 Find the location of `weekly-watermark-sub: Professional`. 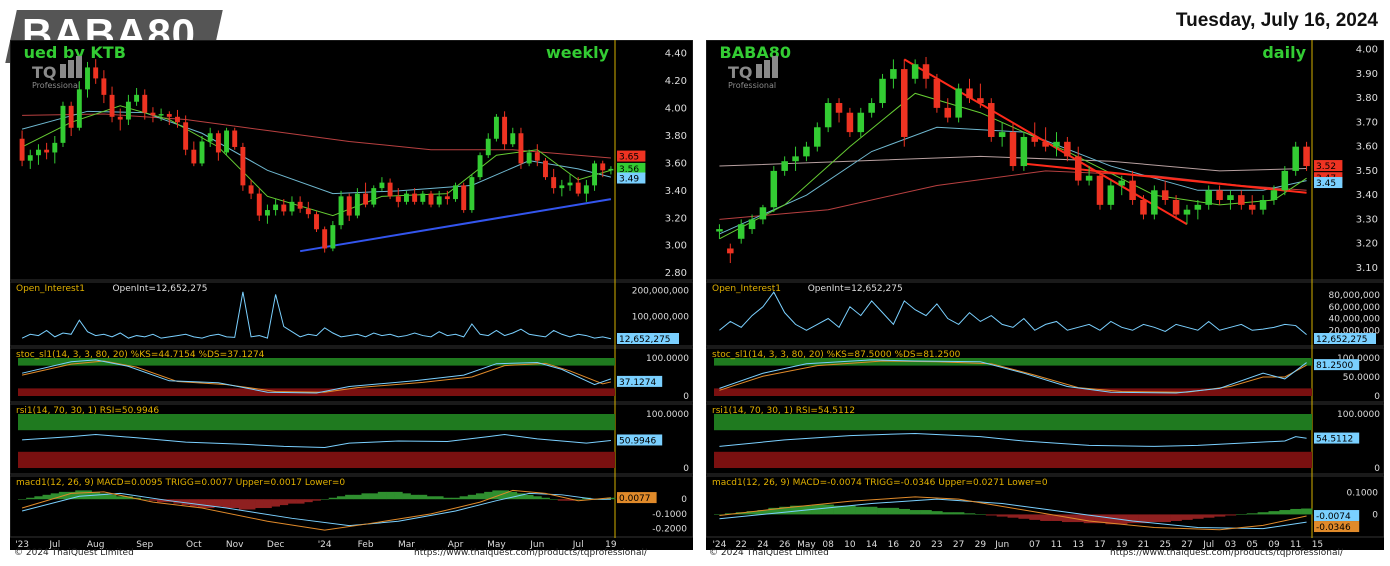

weekly-watermark-sub: Professional is located at coordinates (56, 85).